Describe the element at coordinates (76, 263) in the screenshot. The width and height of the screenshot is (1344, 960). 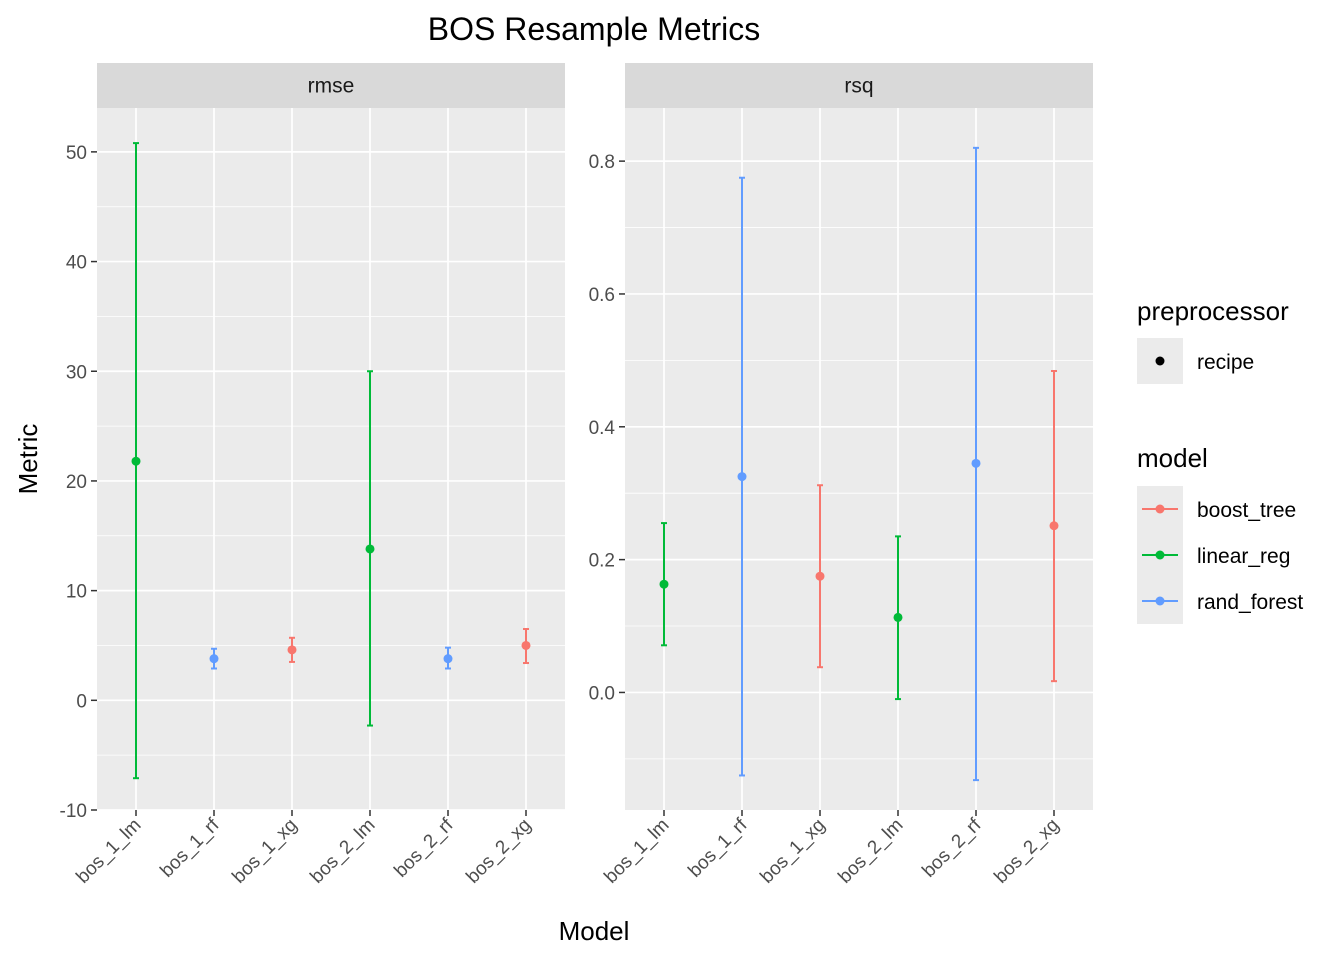
I see `y-tick-label: 40` at that location.